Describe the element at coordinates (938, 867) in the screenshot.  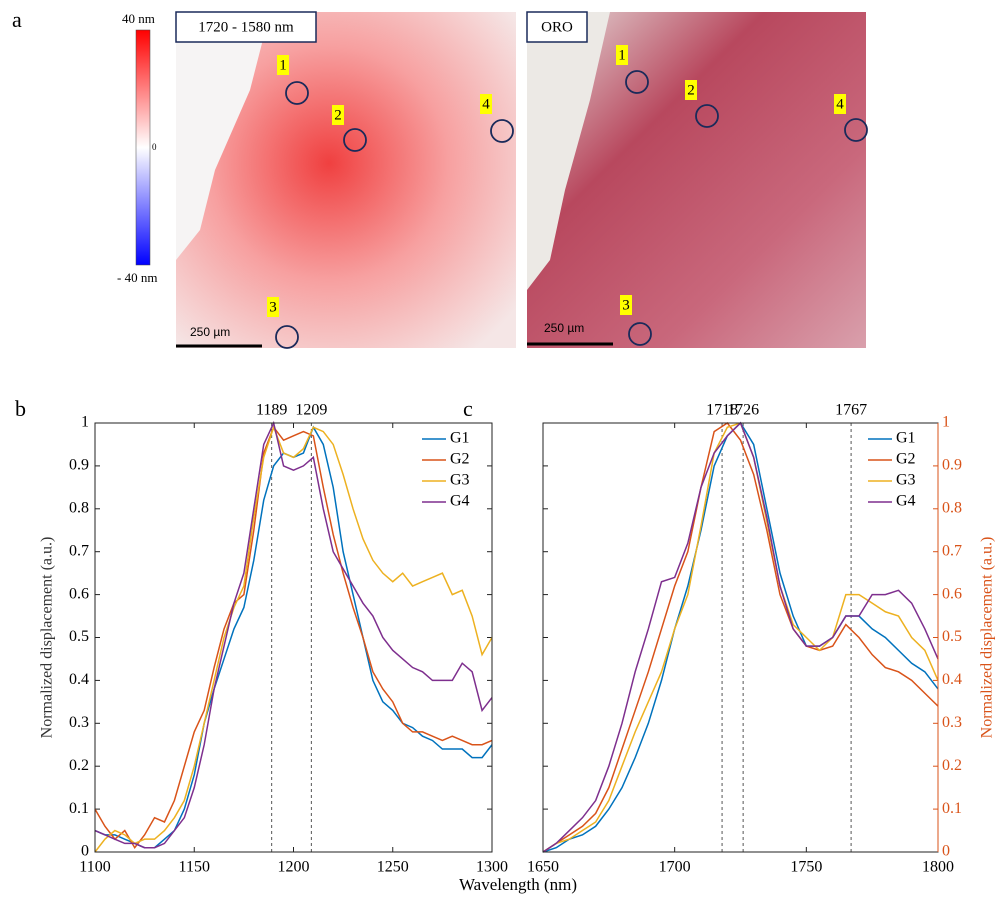
I see `x-tick-label: 1800` at that location.